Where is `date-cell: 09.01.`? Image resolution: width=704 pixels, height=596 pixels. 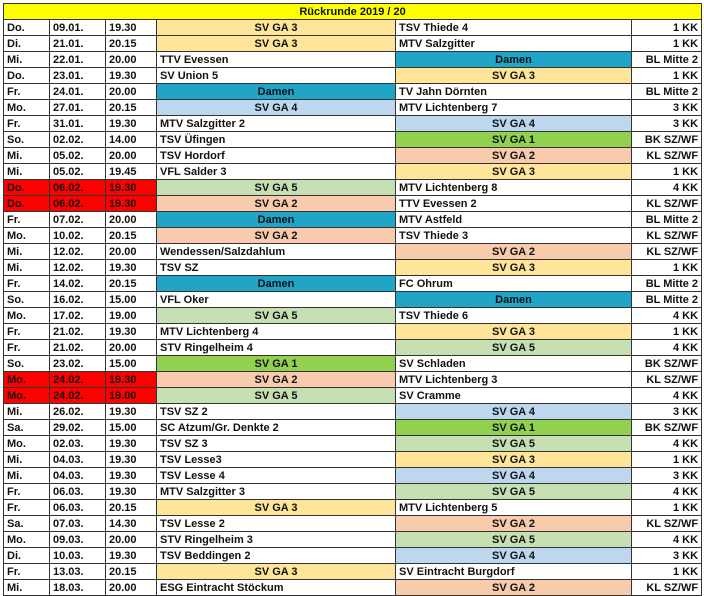
date-cell: 09.01. is located at coordinates (77, 27).